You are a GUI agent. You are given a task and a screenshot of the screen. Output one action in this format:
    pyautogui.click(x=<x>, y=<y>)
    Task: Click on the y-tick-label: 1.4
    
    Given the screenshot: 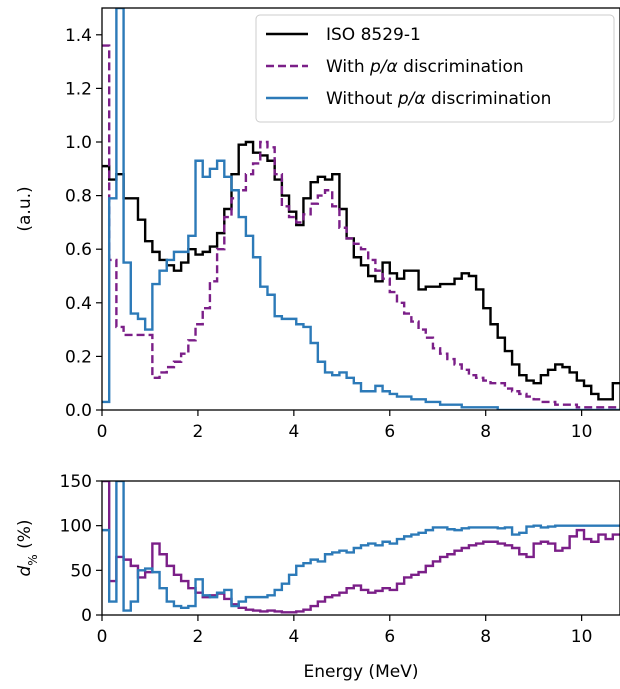 What is the action you would take?
    pyautogui.click(x=78, y=36)
    